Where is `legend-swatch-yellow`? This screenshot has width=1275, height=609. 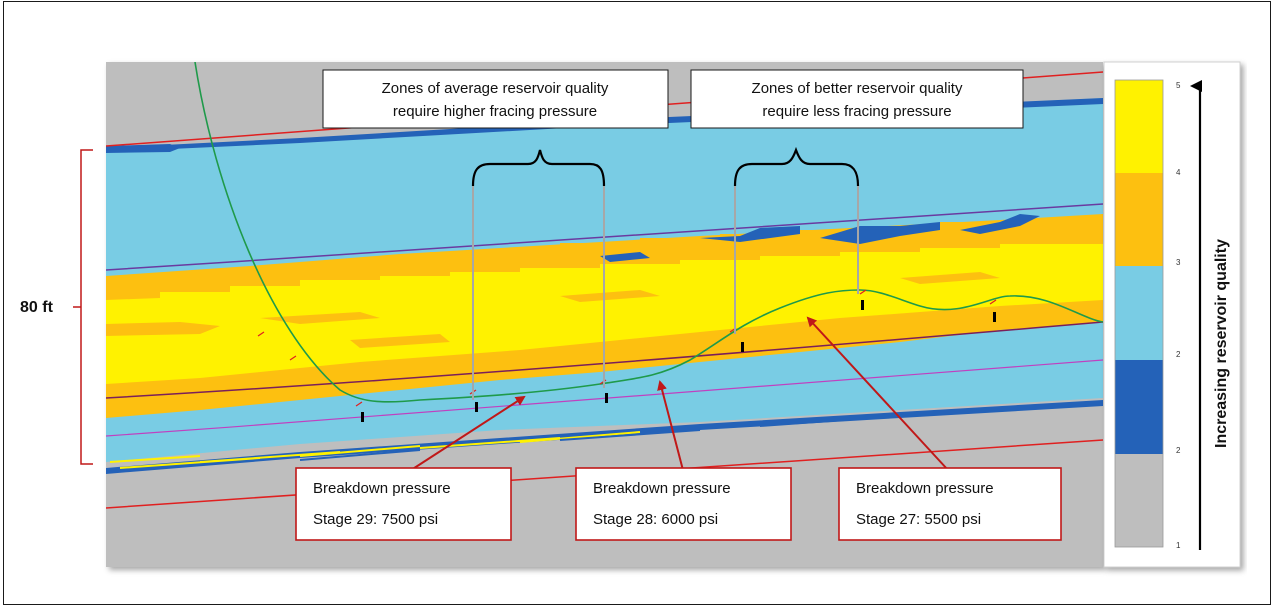
legend-swatch-yellow is located at coordinates (1139, 126).